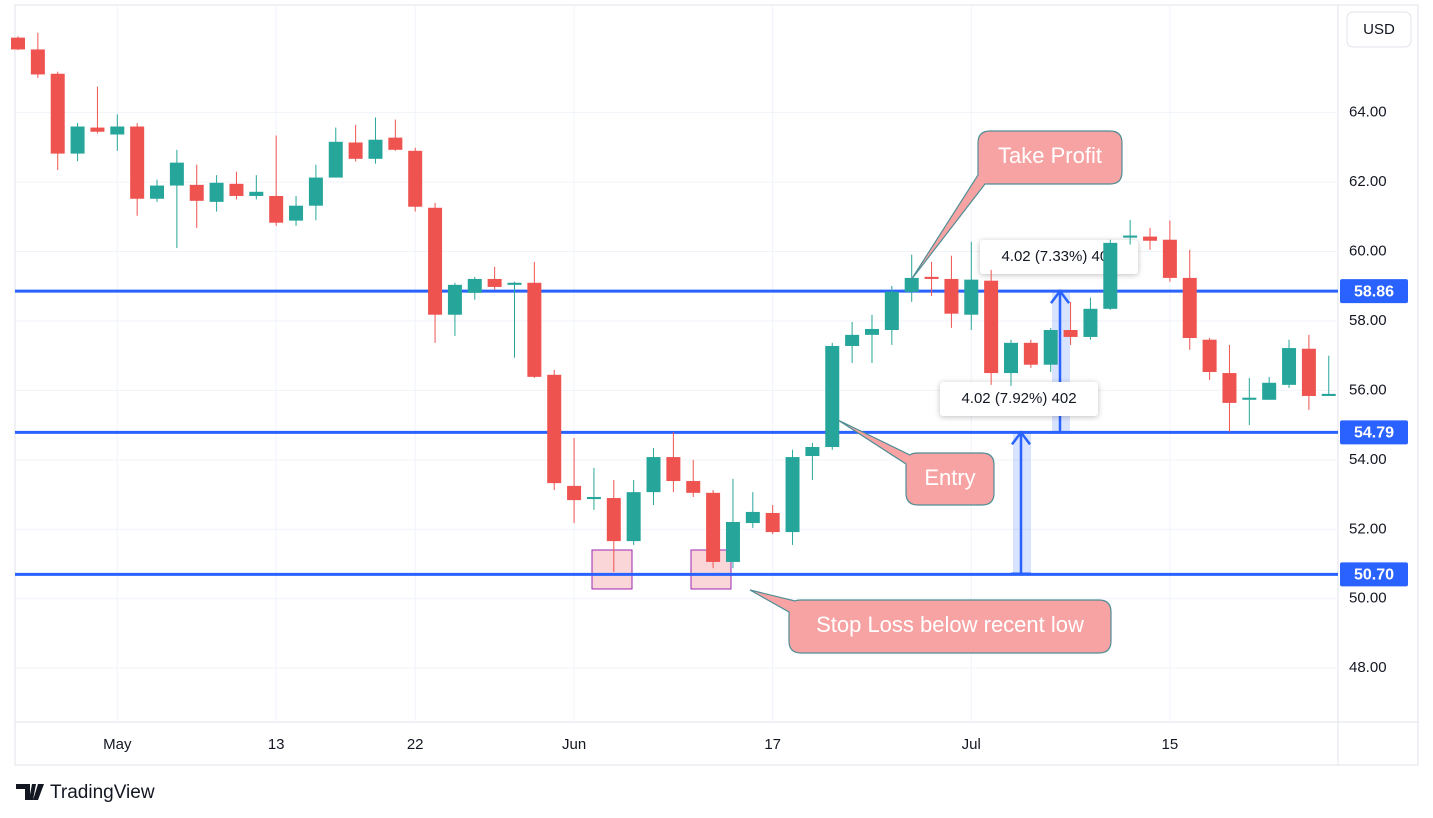 This screenshot has height=818, width=1433. Describe the element at coordinates (772, 744) in the screenshot. I see `x-tick-label: 17` at that location.